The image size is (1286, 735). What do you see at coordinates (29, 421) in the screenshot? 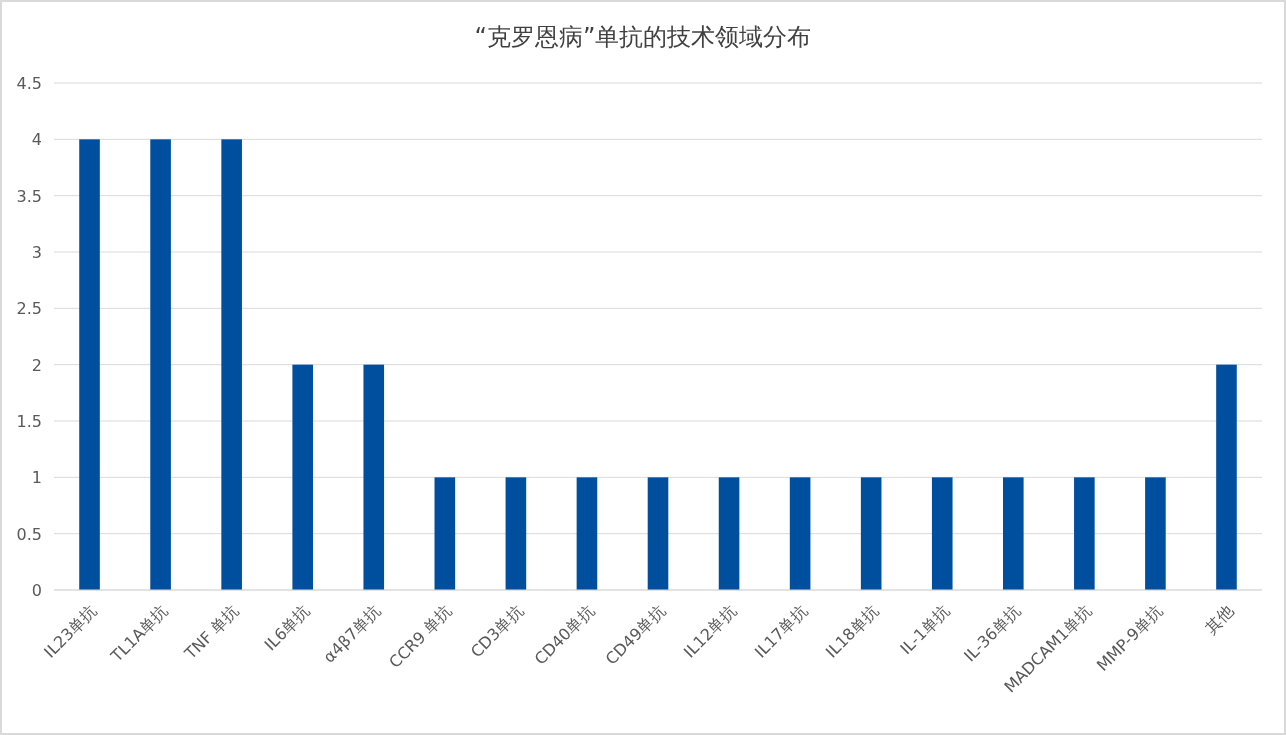
I see `y-tick-label: 1.5` at bounding box center [29, 421].